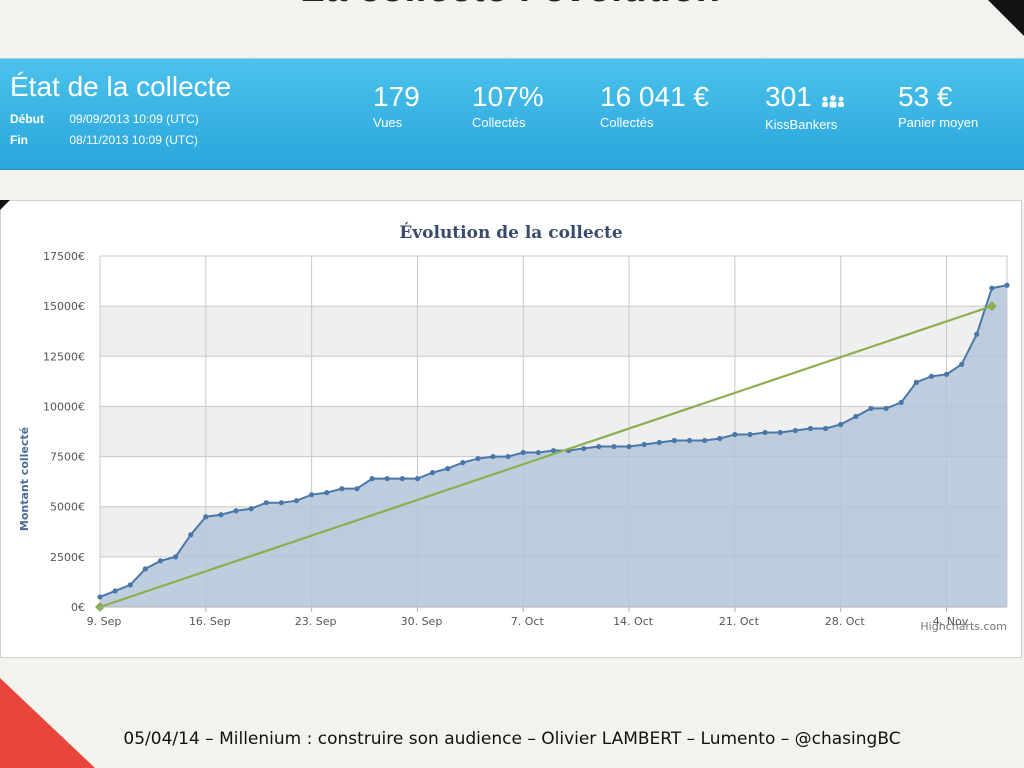 This screenshot has height=768, width=1024. I want to click on y-tick-label: 5000€, so click(67, 507).